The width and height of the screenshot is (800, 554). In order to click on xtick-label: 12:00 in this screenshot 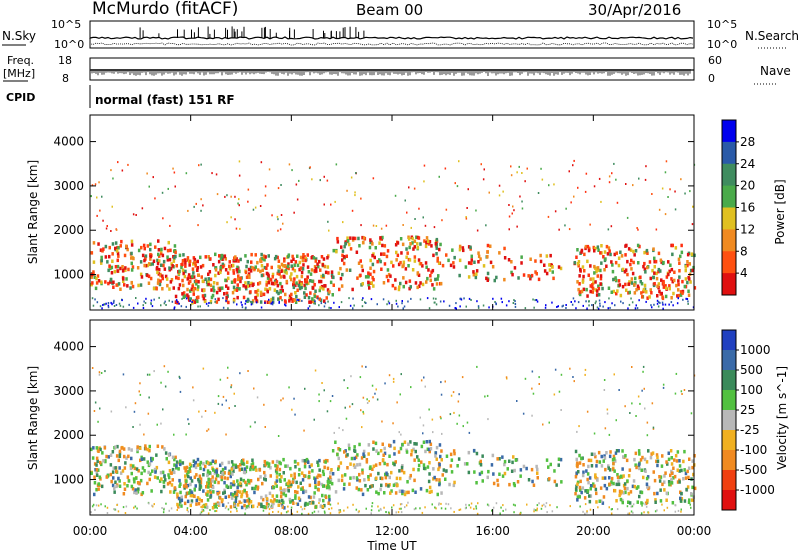, I will do `click(392, 531)`.